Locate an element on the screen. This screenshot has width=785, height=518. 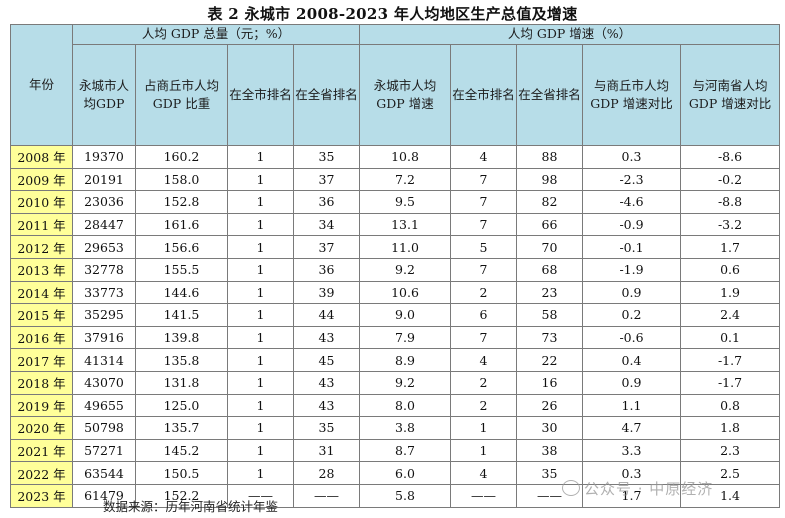
table-cell: 32778 is located at coordinates (104, 269).